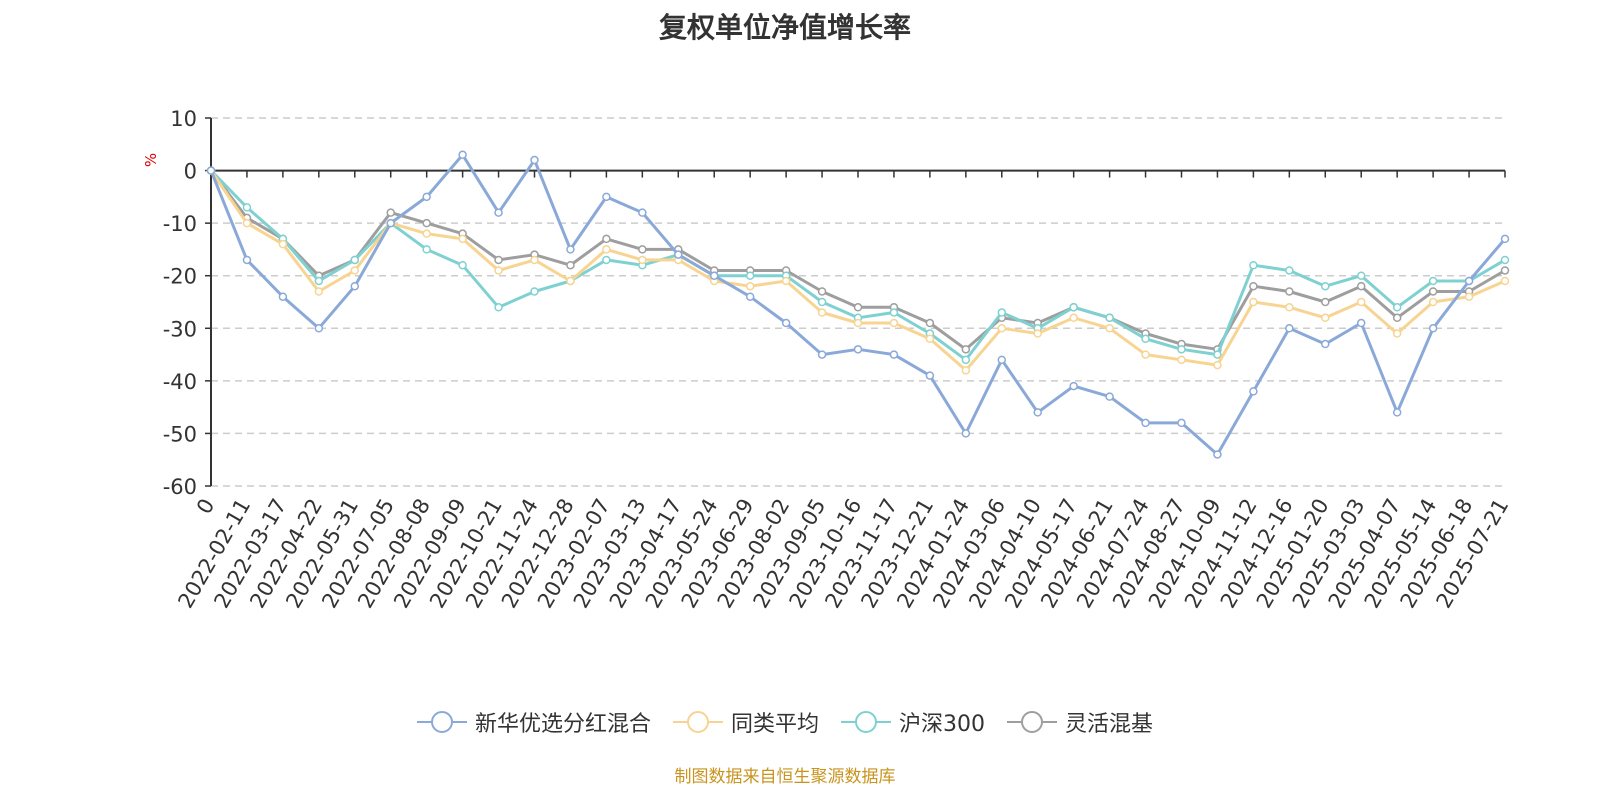 This screenshot has height=800, width=1600. What do you see at coordinates (183, 119) in the screenshot?
I see `y-tick-label: 10` at bounding box center [183, 119].